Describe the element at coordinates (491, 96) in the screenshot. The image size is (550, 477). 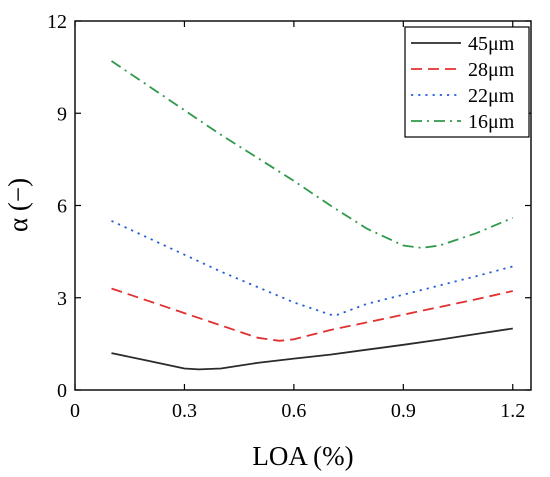
I see `legend-label-2: 22μm` at that location.